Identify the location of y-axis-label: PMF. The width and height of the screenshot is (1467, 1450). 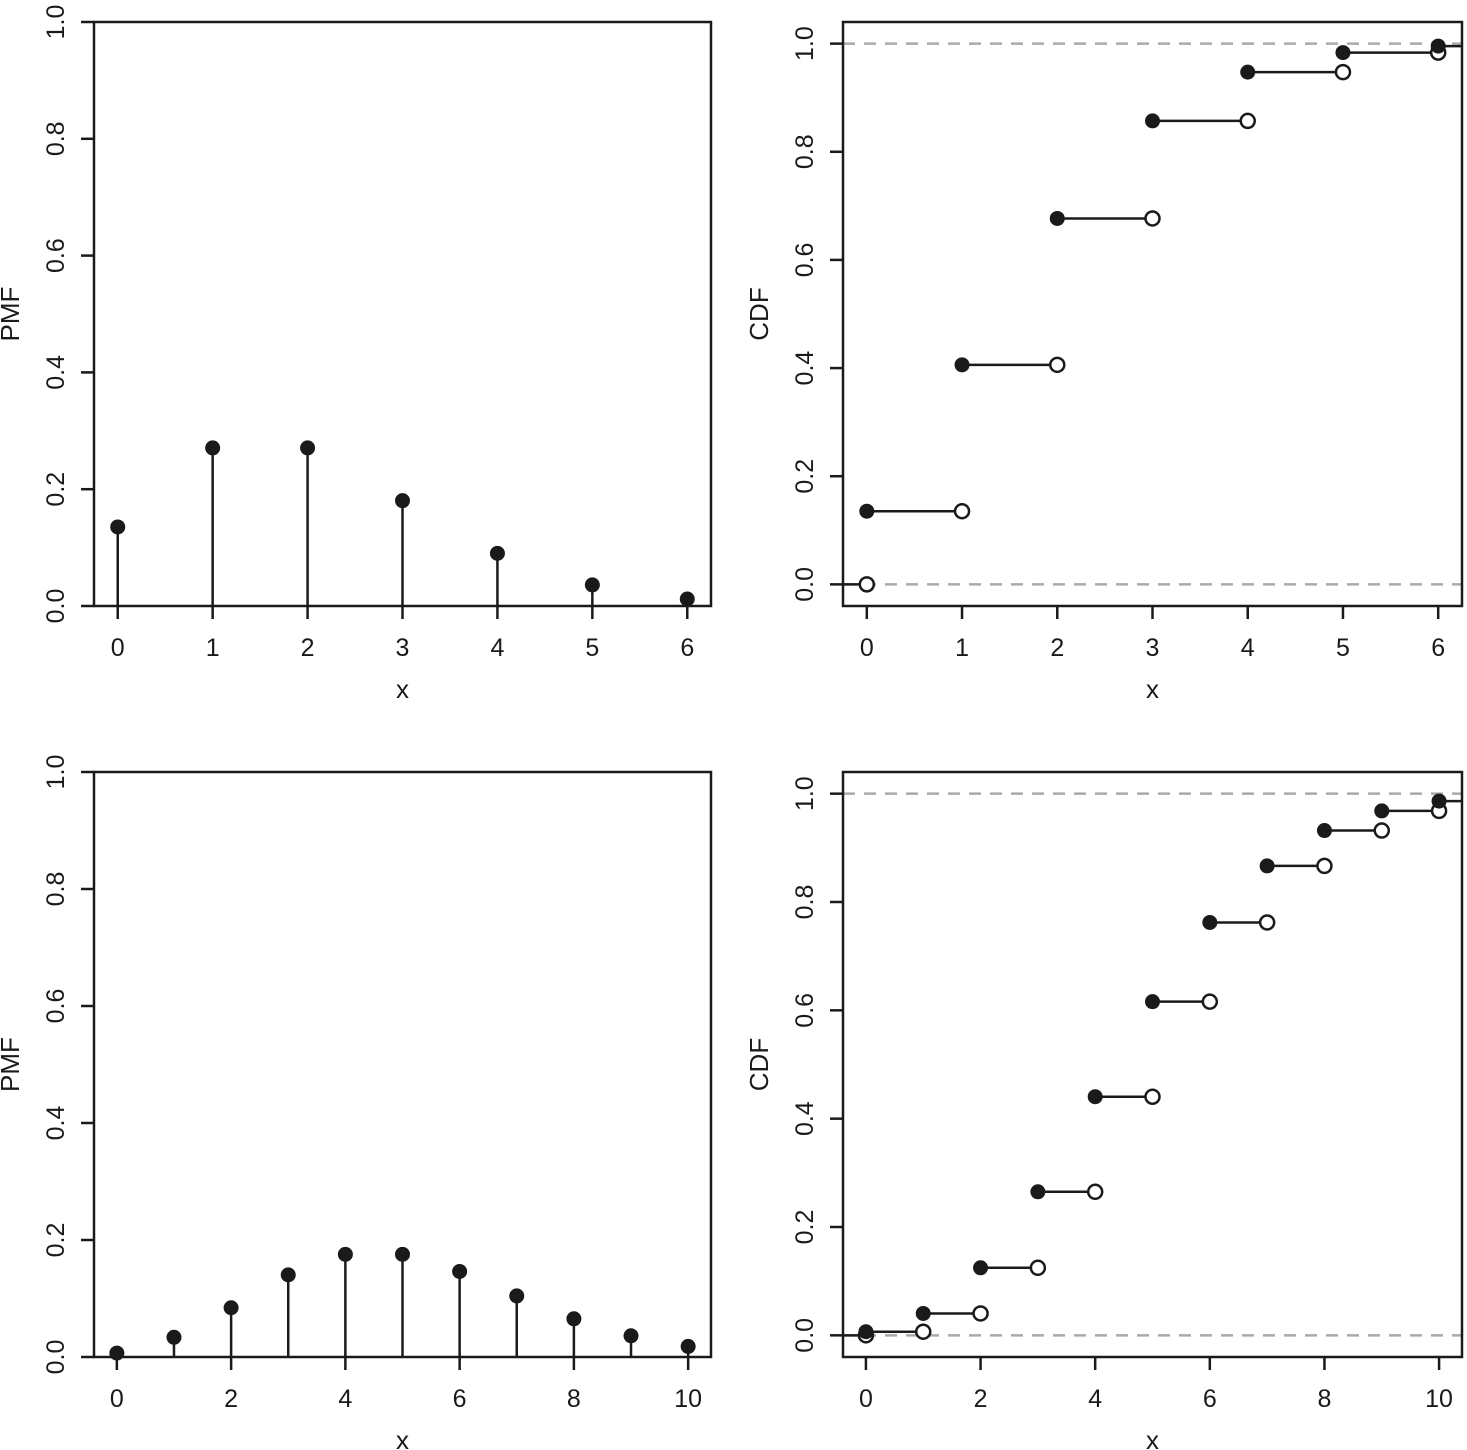
(12, 1064).